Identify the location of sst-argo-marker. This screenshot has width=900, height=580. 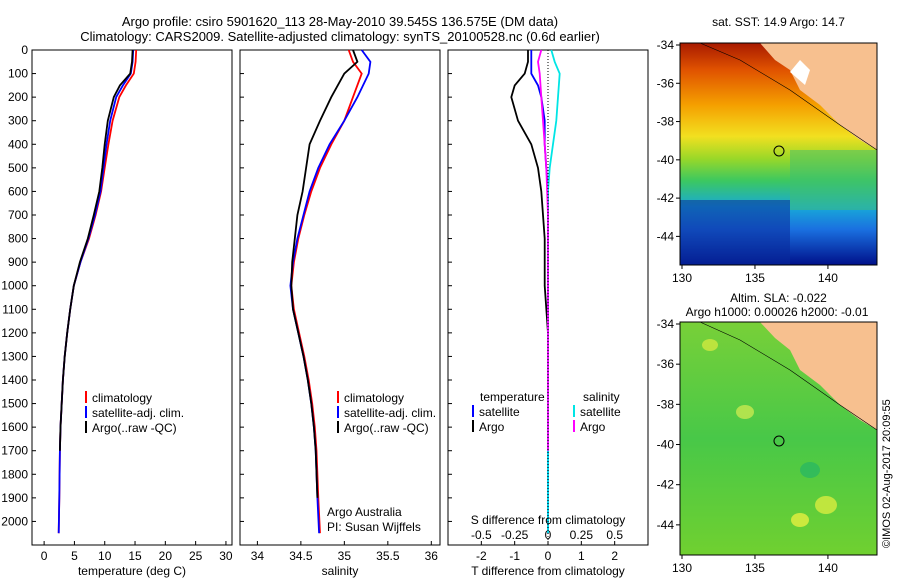
(779, 151).